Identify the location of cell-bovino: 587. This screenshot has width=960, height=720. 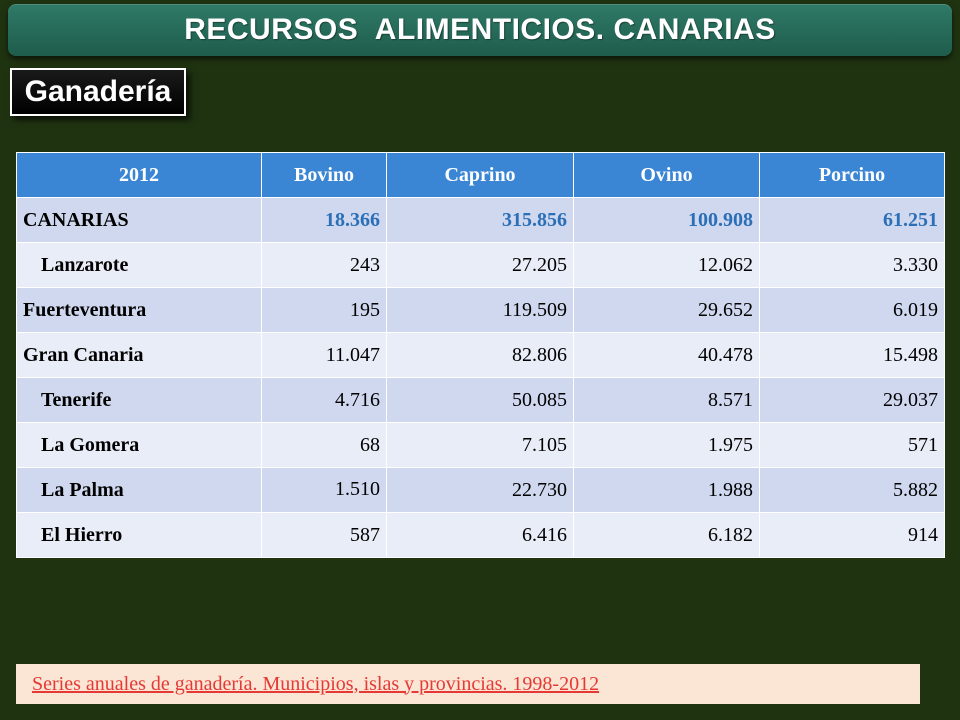
(324, 535).